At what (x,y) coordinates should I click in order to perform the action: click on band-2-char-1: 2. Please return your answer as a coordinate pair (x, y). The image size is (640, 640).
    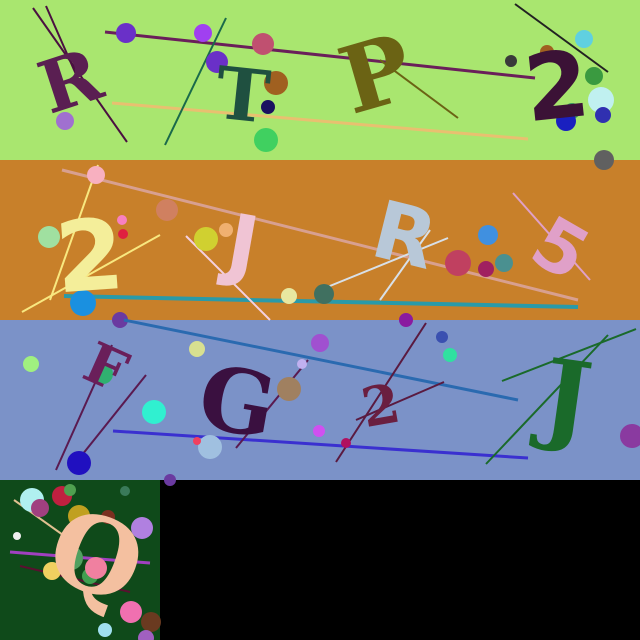
    Looking at the image, I should click on (90, 257).